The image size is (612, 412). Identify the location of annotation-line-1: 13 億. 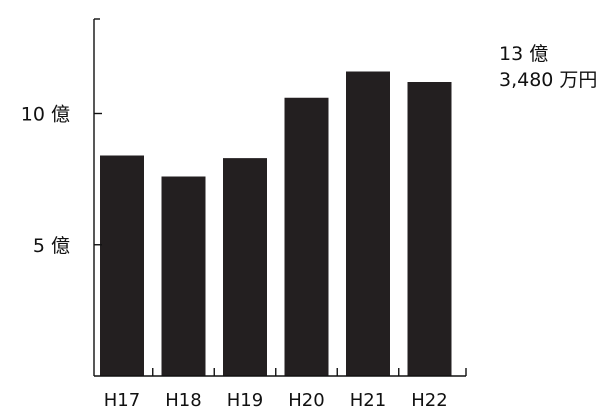
(523, 54).